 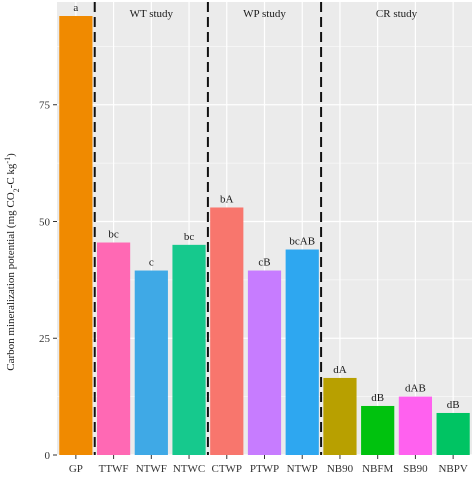 What do you see at coordinates (189, 469) in the screenshot?
I see `x-tick-label: NTWC` at bounding box center [189, 469].